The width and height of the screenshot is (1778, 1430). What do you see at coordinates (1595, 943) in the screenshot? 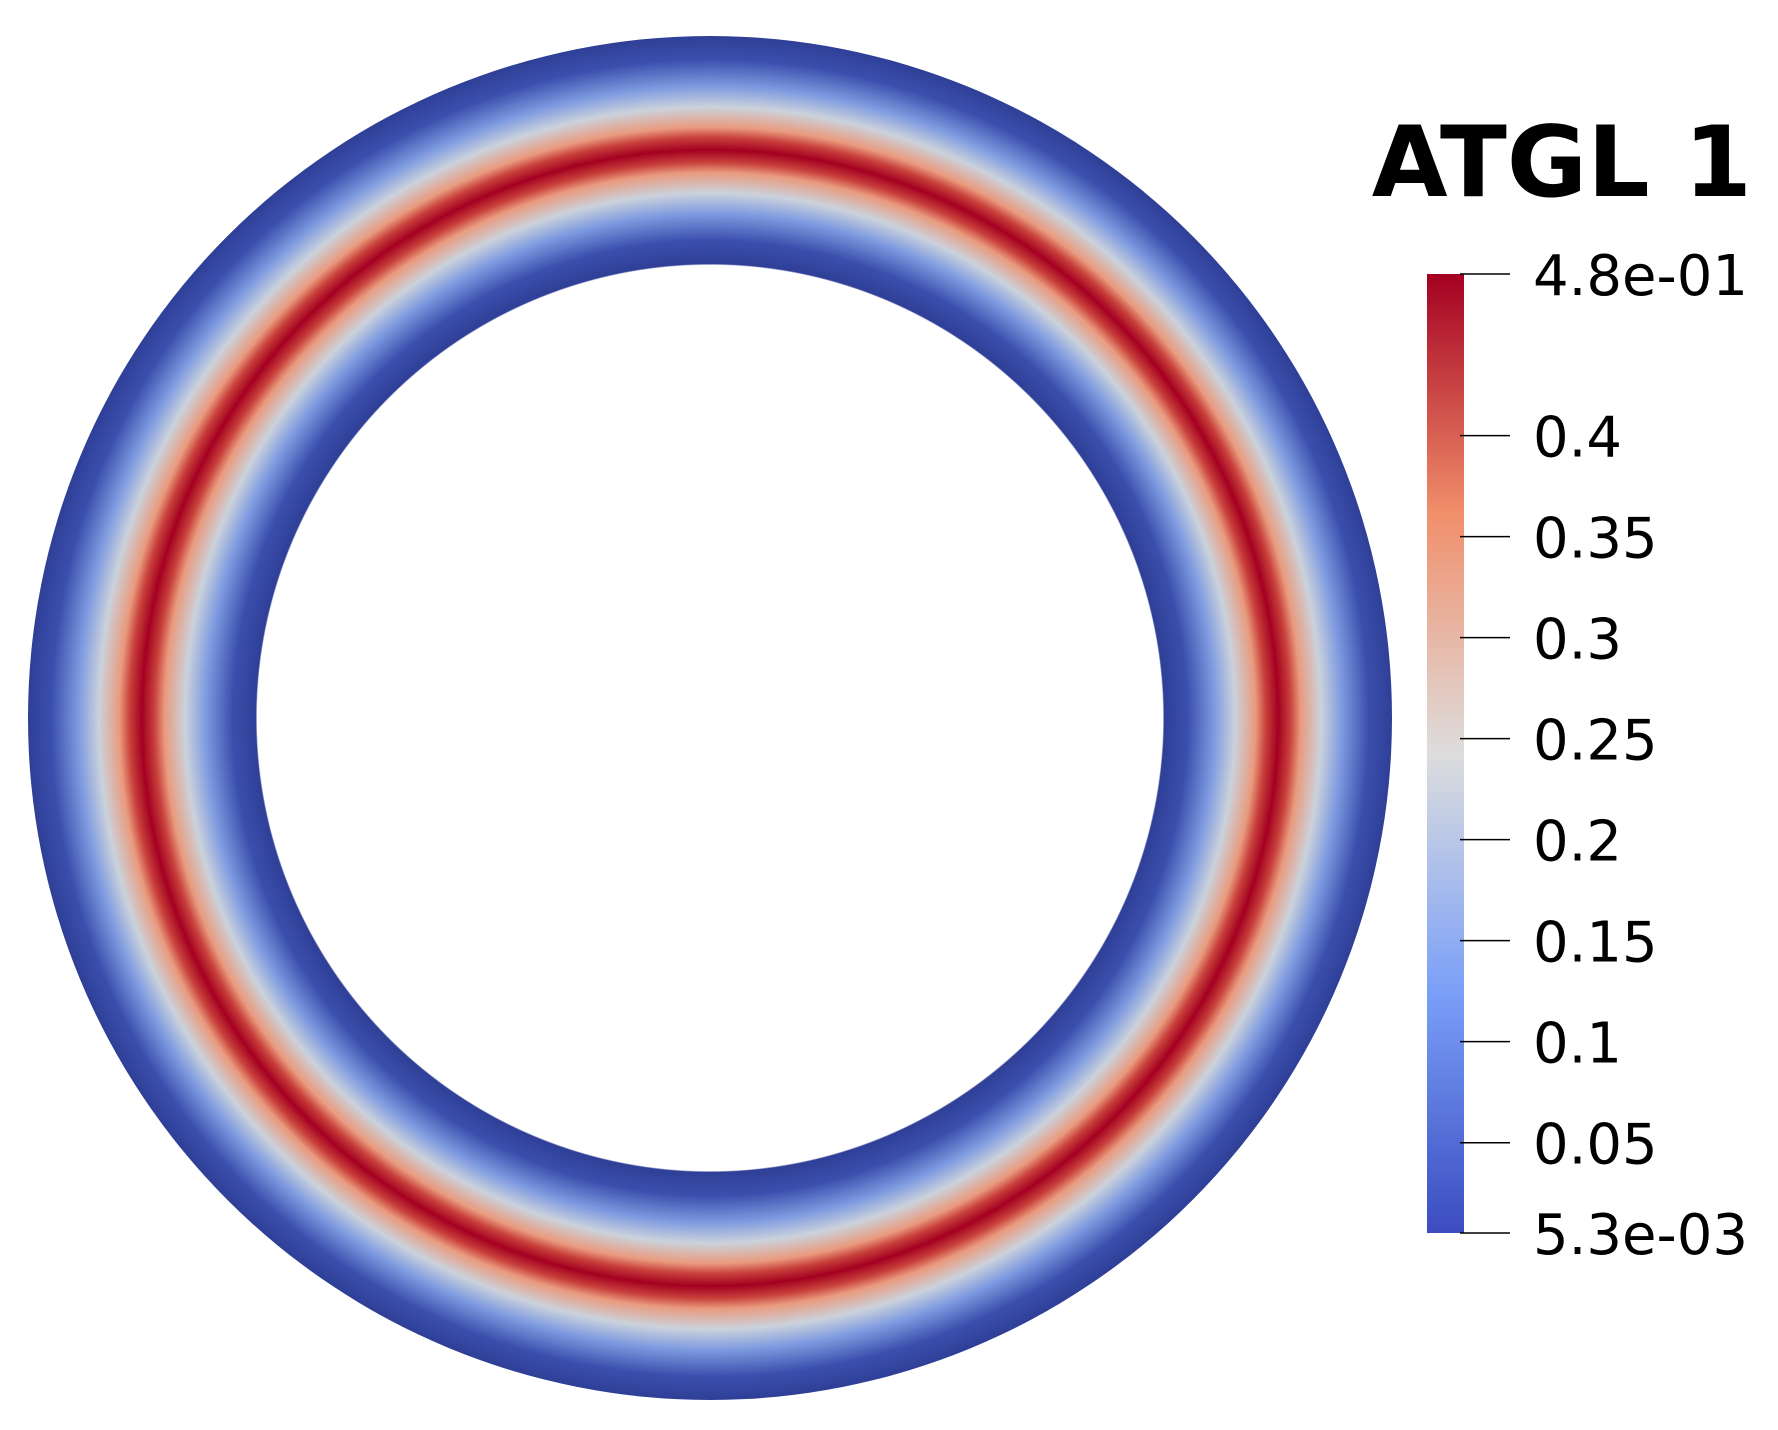
I see `colorbar-tick-label: 0.15` at bounding box center [1595, 943].